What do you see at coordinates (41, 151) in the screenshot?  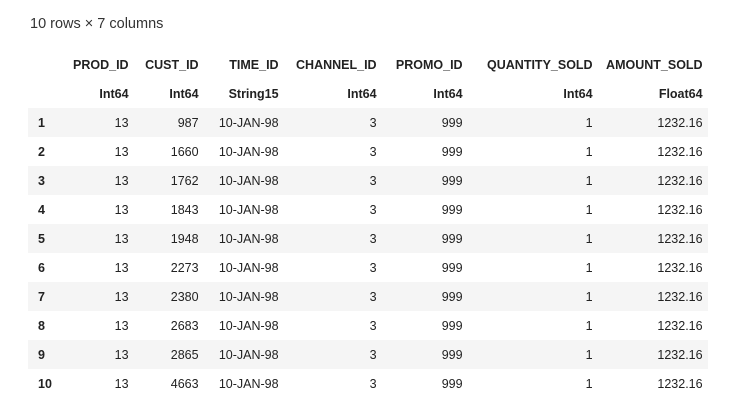 I see `row-index: 2` at bounding box center [41, 151].